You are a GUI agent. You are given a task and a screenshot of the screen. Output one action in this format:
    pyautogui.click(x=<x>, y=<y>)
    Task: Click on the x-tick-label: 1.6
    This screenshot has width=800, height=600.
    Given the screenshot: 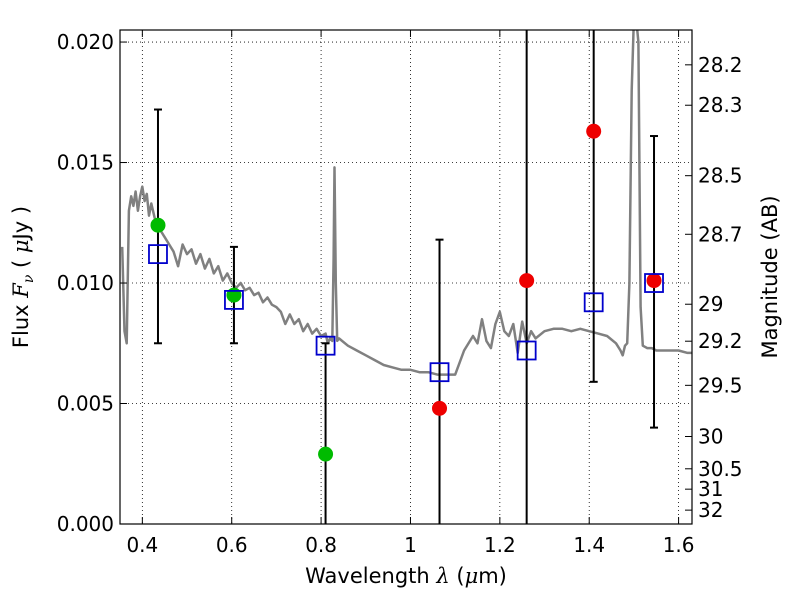 What is the action you would take?
    pyautogui.click(x=679, y=545)
    